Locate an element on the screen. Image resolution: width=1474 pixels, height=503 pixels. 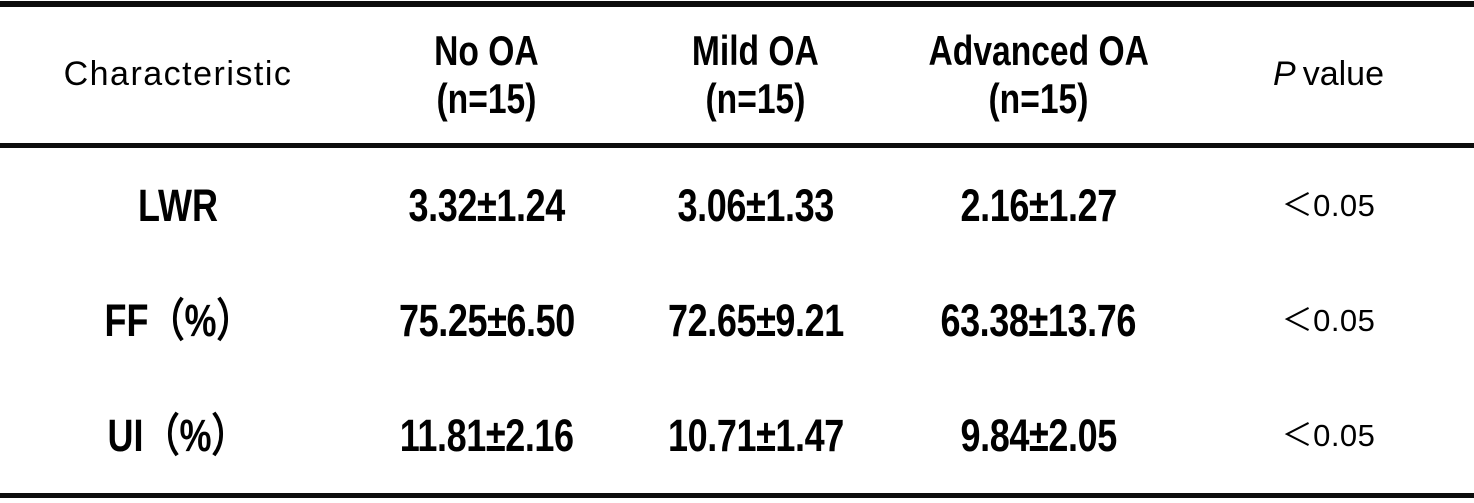
cell-ff-p-value-text: ＜0.05 is located at coordinates (1328, 320).